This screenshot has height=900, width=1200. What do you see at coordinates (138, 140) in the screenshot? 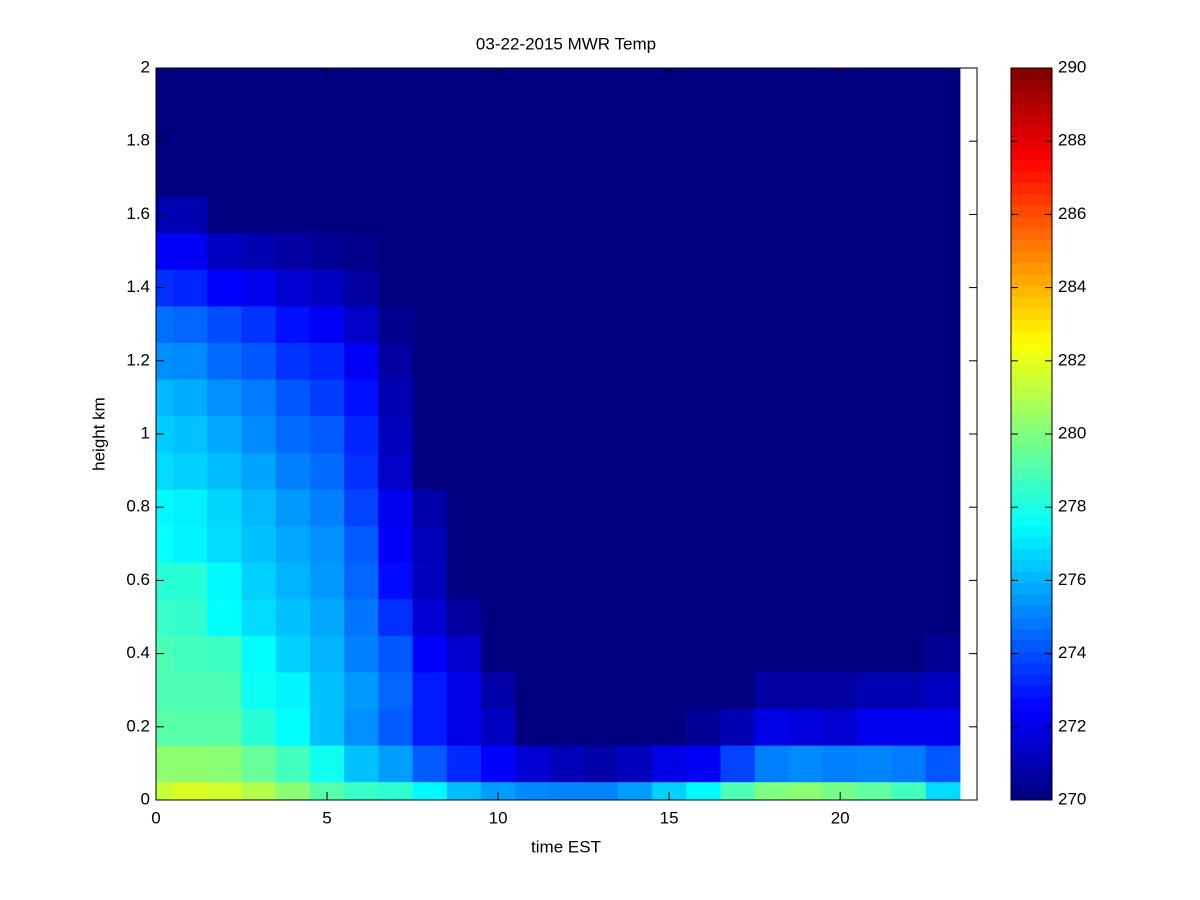
I see `y-tick-label: 1.8` at bounding box center [138, 140].